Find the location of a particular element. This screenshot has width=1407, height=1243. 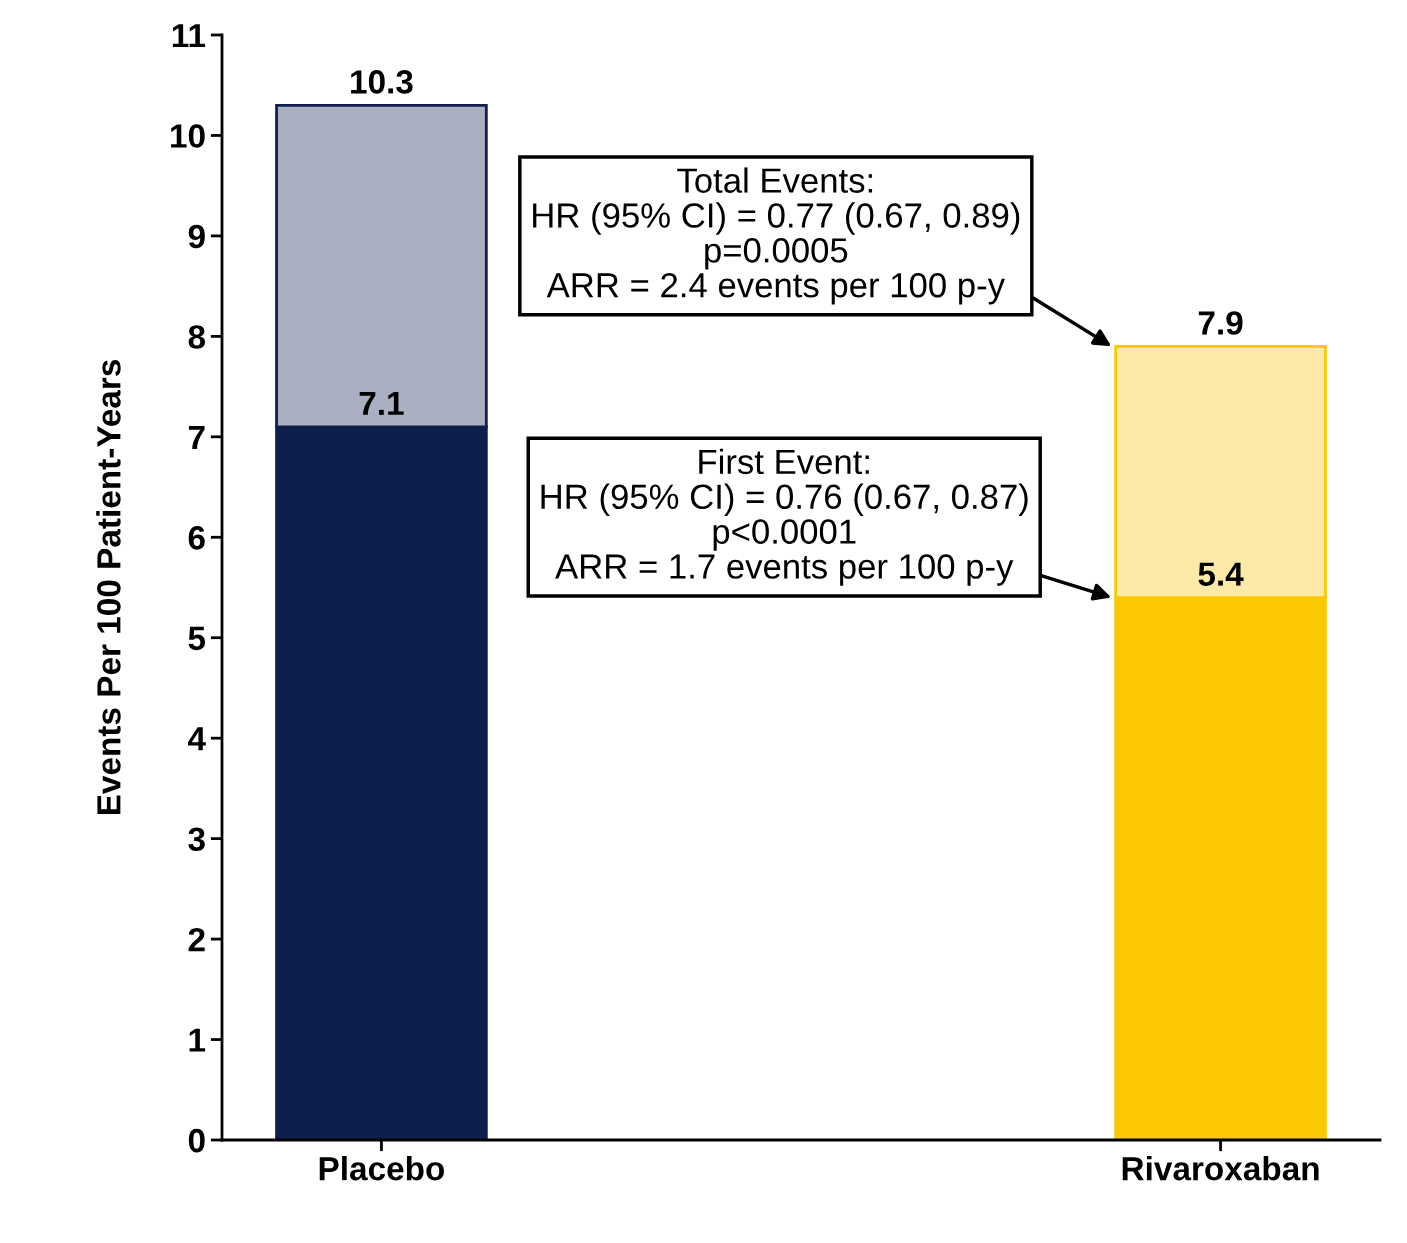

y-tick-label: 7 is located at coordinates (196, 437).